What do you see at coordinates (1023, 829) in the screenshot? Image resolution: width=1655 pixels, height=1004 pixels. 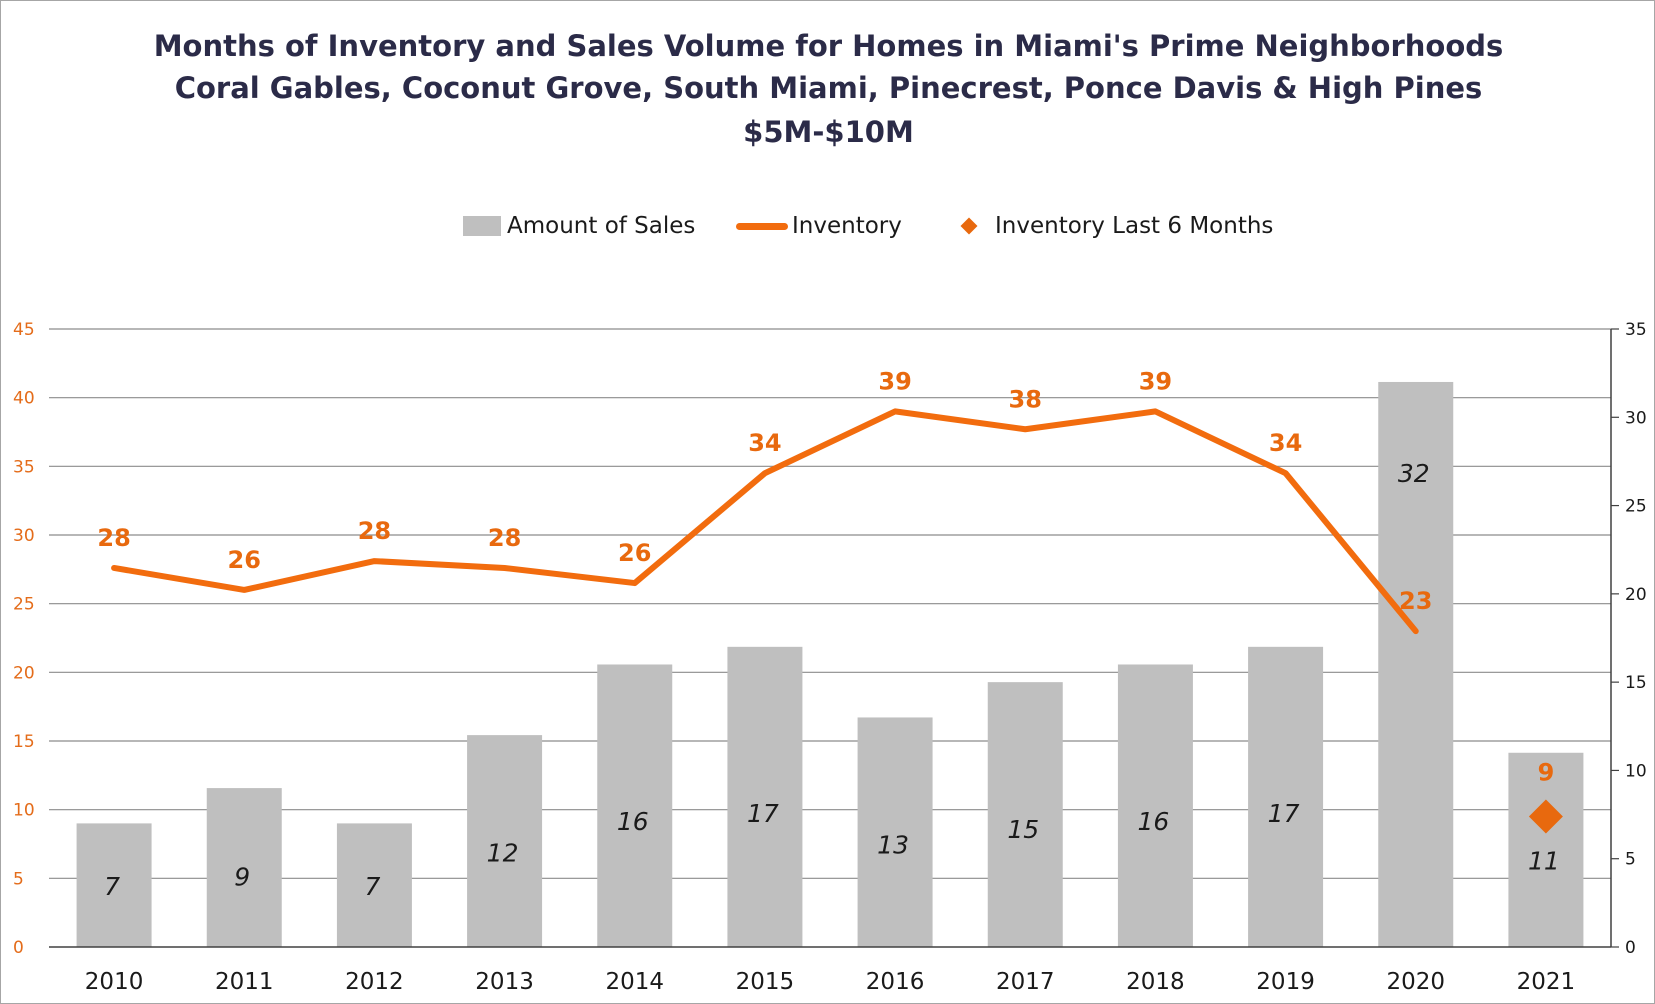 I see `sales-bar-label: 15` at bounding box center [1023, 829].